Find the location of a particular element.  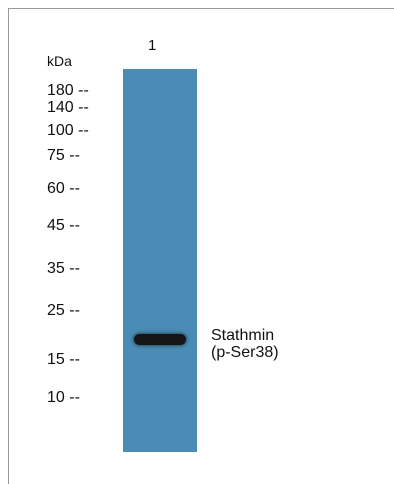

band-label: Stathmin (p-Ser38) is located at coordinates (245, 344).